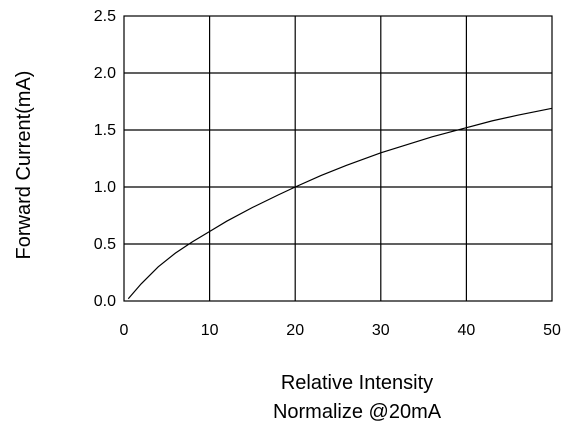  What do you see at coordinates (340, 330) in the screenshot?
I see `x-axis-tick-labels: 0 10 20 30 40 50` at bounding box center [340, 330].